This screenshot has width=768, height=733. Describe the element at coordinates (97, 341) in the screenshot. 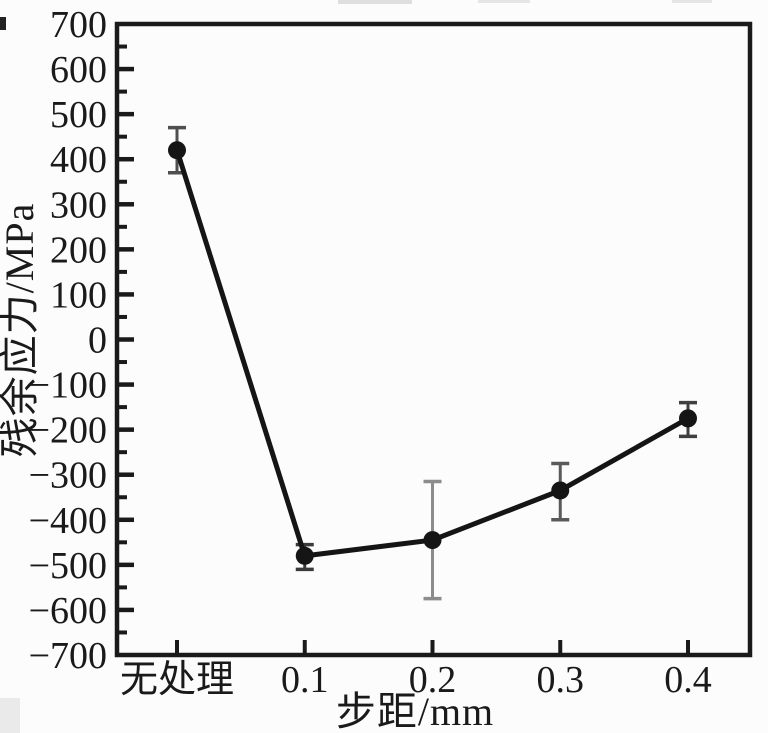

I see `y-tick-label: 0` at that location.